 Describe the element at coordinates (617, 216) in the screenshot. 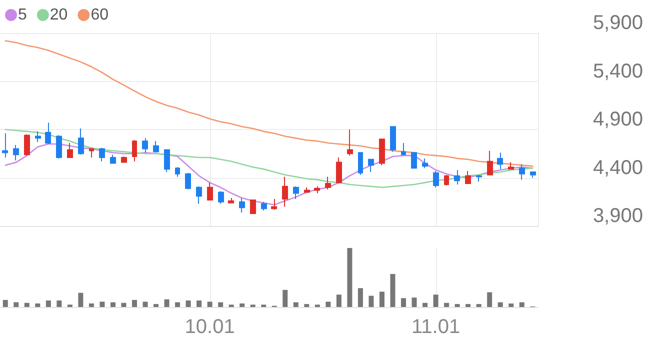

I see `y-tick-label: 3,900` at that location.